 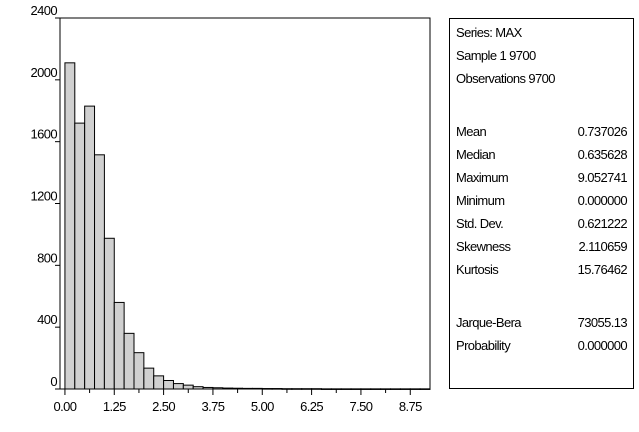 What do you see at coordinates (496, 55) in the screenshot?
I see `sample-range: Sample 1 9700` at bounding box center [496, 55].